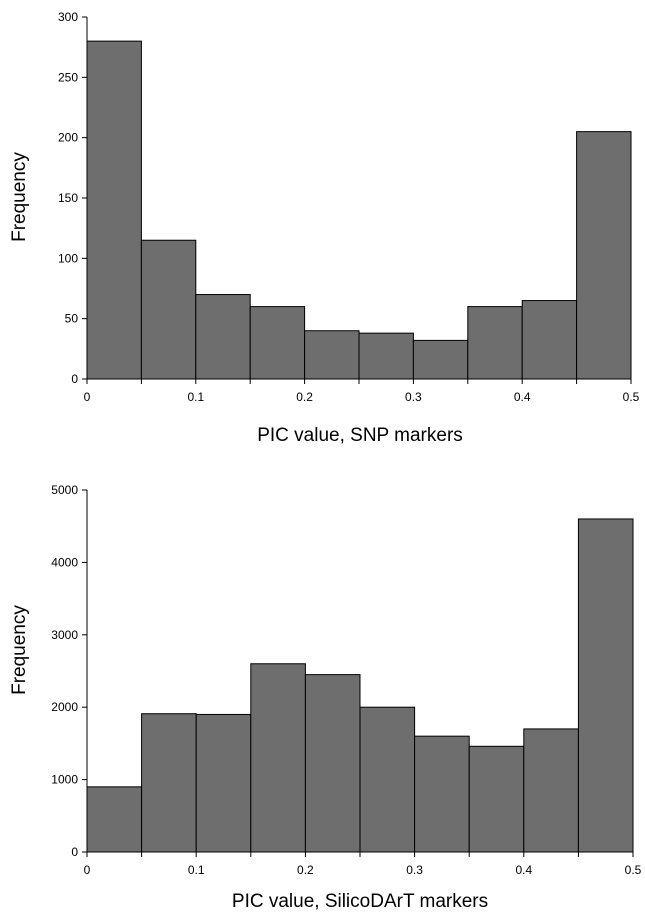 The height and width of the screenshot is (913, 645). I want to click on y-tick-label: 1000, so click(64, 780).